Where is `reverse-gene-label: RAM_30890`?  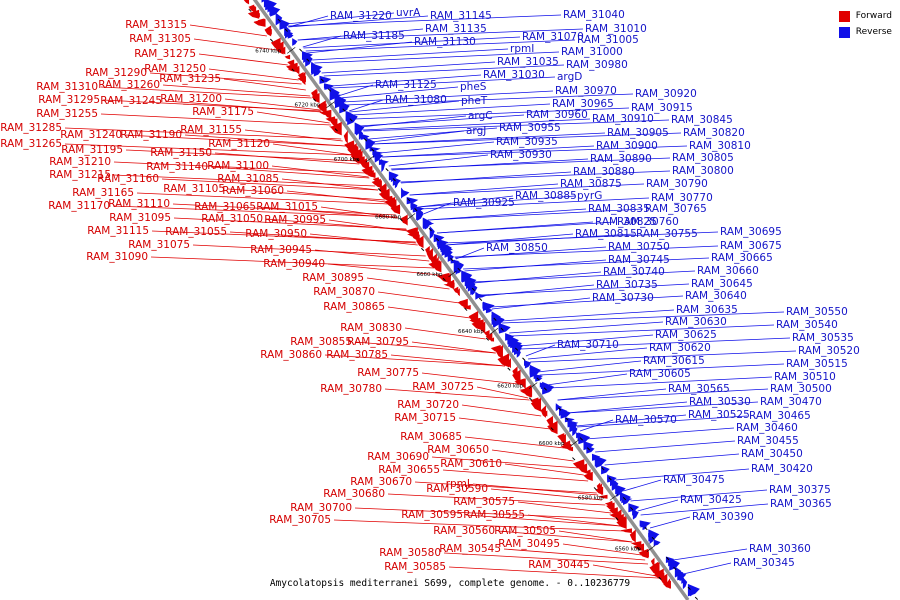
reverse-gene-label: RAM_30890 is located at coordinates (621, 159).